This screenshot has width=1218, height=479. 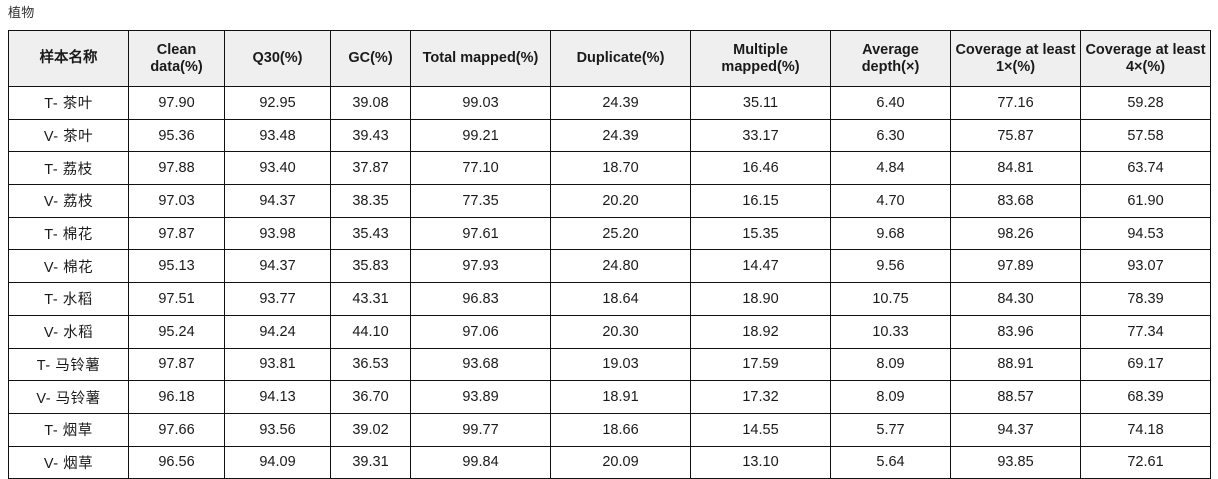 What do you see at coordinates (890, 429) in the screenshot?
I see `cell-average-depth: 5.77` at bounding box center [890, 429].